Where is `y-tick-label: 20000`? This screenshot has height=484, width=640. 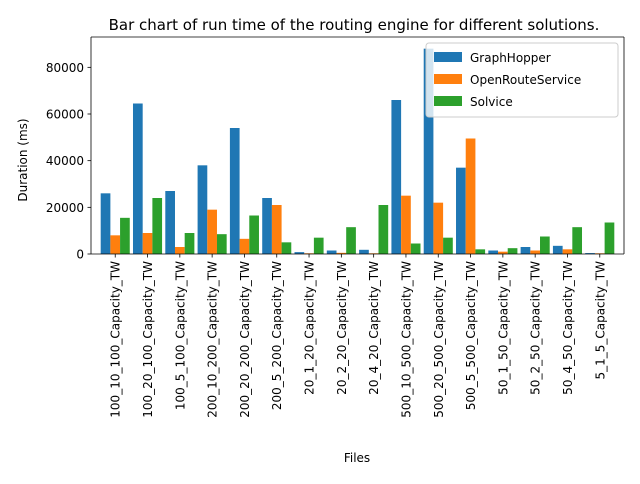 y-tick-label: 20000 is located at coordinates (65, 208).